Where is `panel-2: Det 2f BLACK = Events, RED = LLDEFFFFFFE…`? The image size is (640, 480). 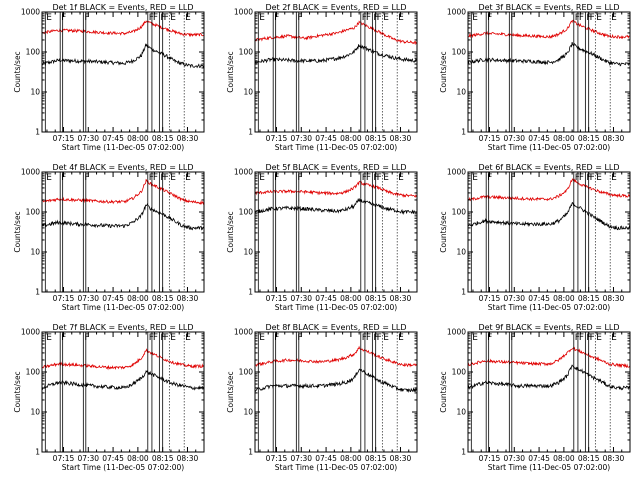 panel-2: Det 2f BLACK = Events, RED = LLDEFFFFFFE… is located at coordinates (322, 77).